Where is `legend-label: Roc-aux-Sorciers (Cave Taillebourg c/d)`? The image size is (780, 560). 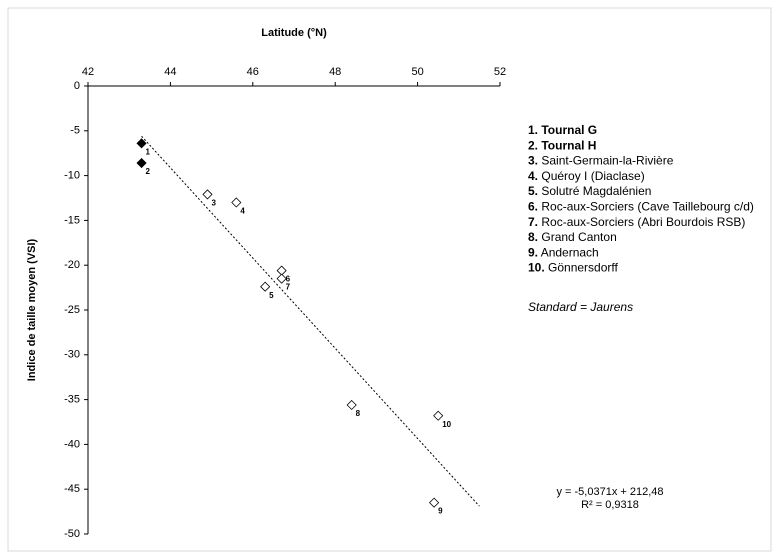
legend-label: Roc-aux-Sorciers (Cave Taillebourg c/d) is located at coordinates (647, 207).